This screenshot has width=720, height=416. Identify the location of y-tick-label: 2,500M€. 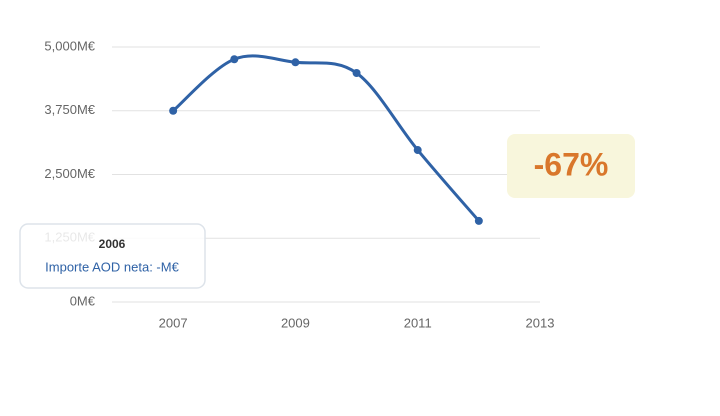
(69, 173).